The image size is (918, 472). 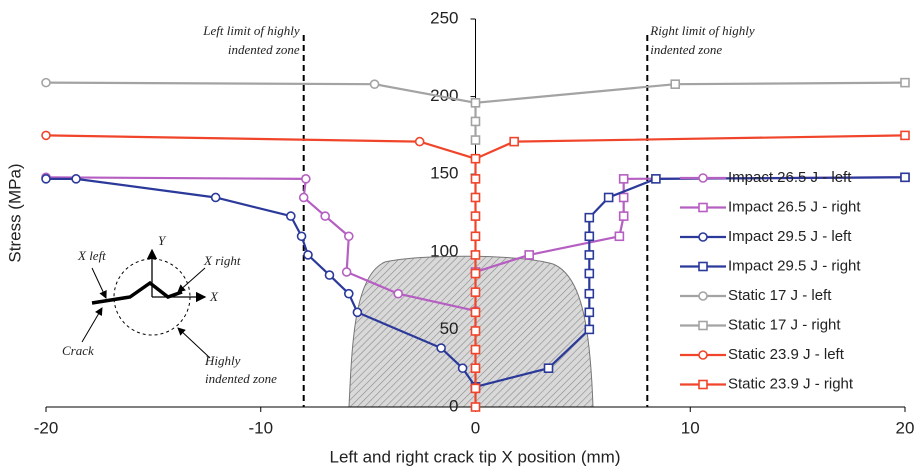 I want to click on legend-label: Impact 29.5 J - right, so click(x=794, y=265).